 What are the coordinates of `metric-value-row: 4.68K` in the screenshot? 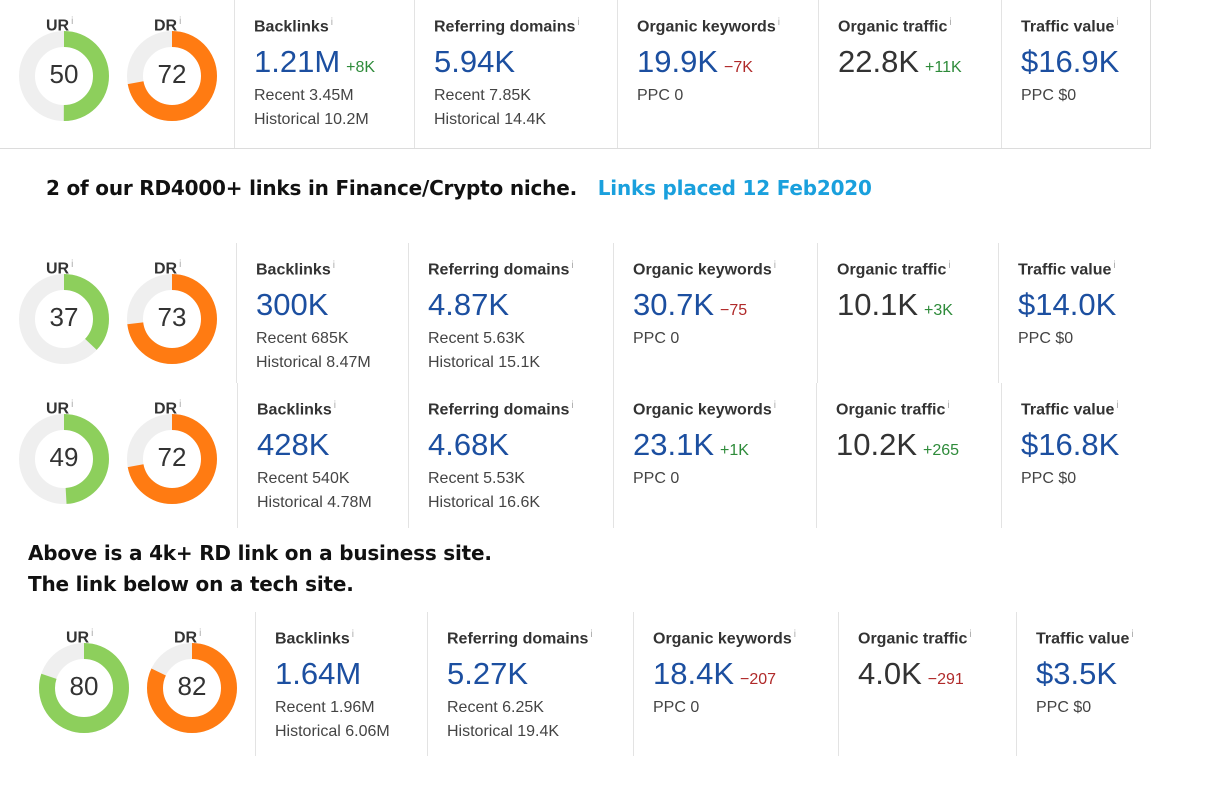 It's located at (468, 445).